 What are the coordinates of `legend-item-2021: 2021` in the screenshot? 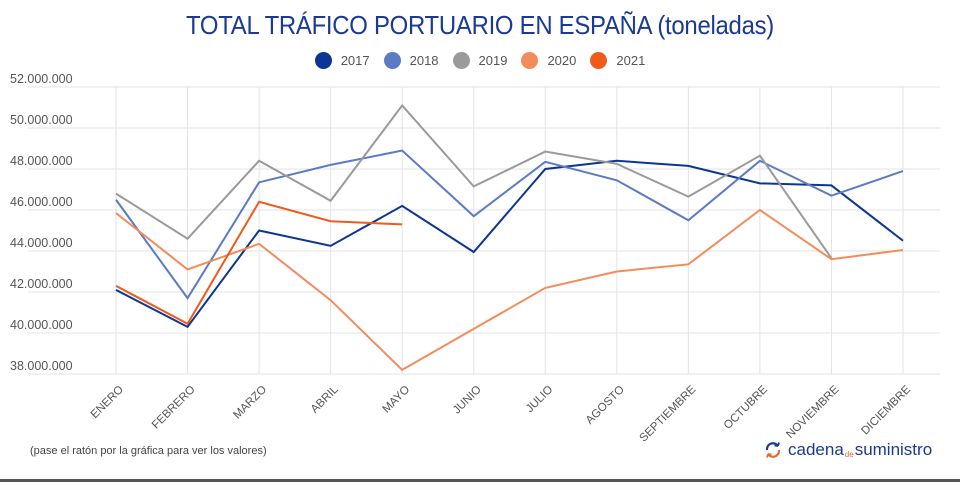 It's located at (617, 60).